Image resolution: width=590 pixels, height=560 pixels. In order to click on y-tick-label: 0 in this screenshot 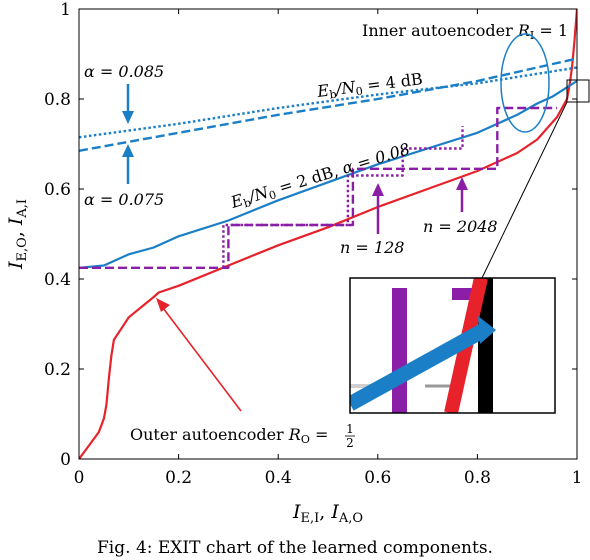, I will do `click(65, 460)`.